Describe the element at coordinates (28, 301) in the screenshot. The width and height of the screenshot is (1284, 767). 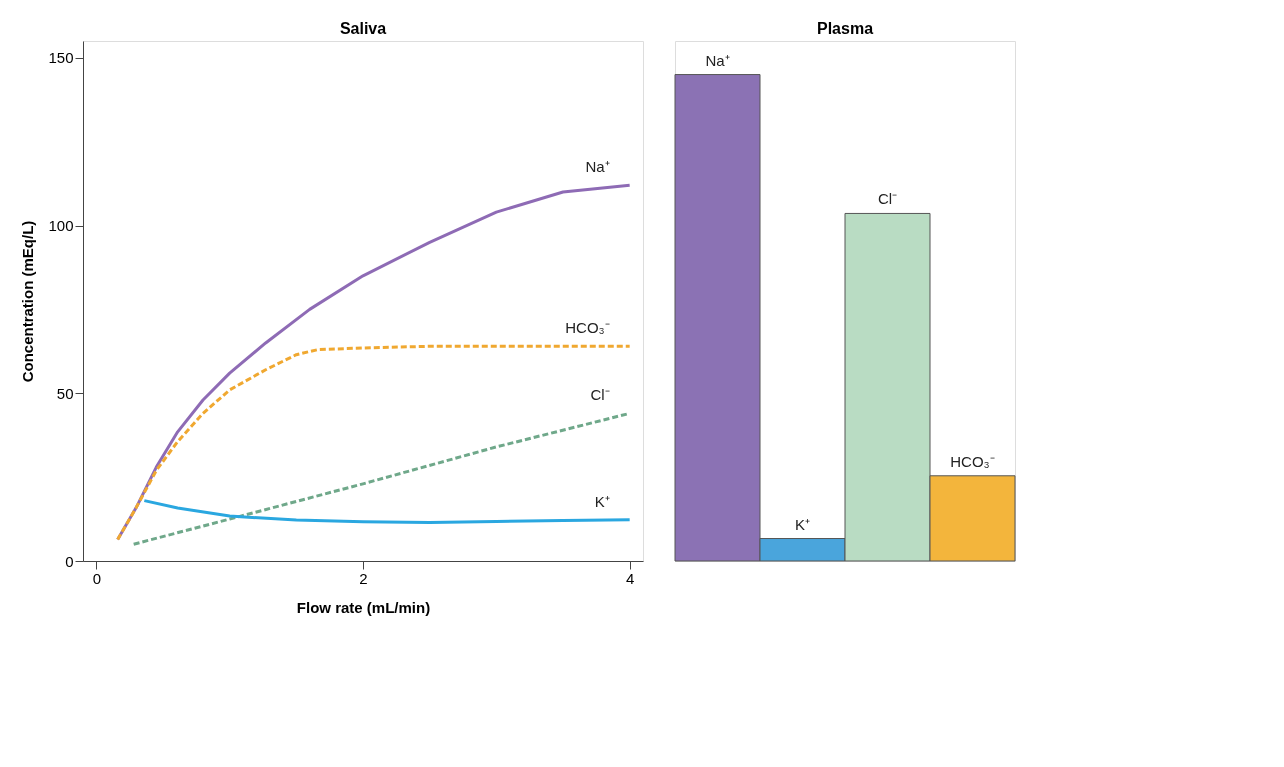
I see `y-axis-title: Concentration (mEq/L)` at that location.